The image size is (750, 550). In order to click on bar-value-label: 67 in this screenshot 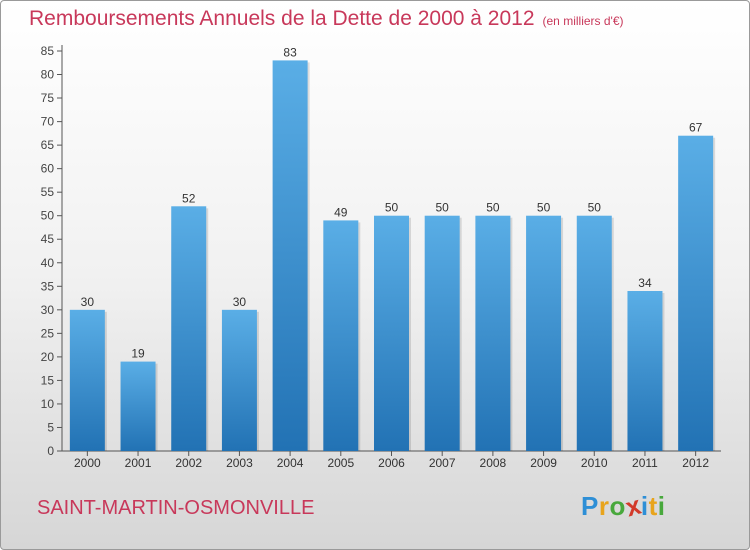, I will do `click(696, 128)`.